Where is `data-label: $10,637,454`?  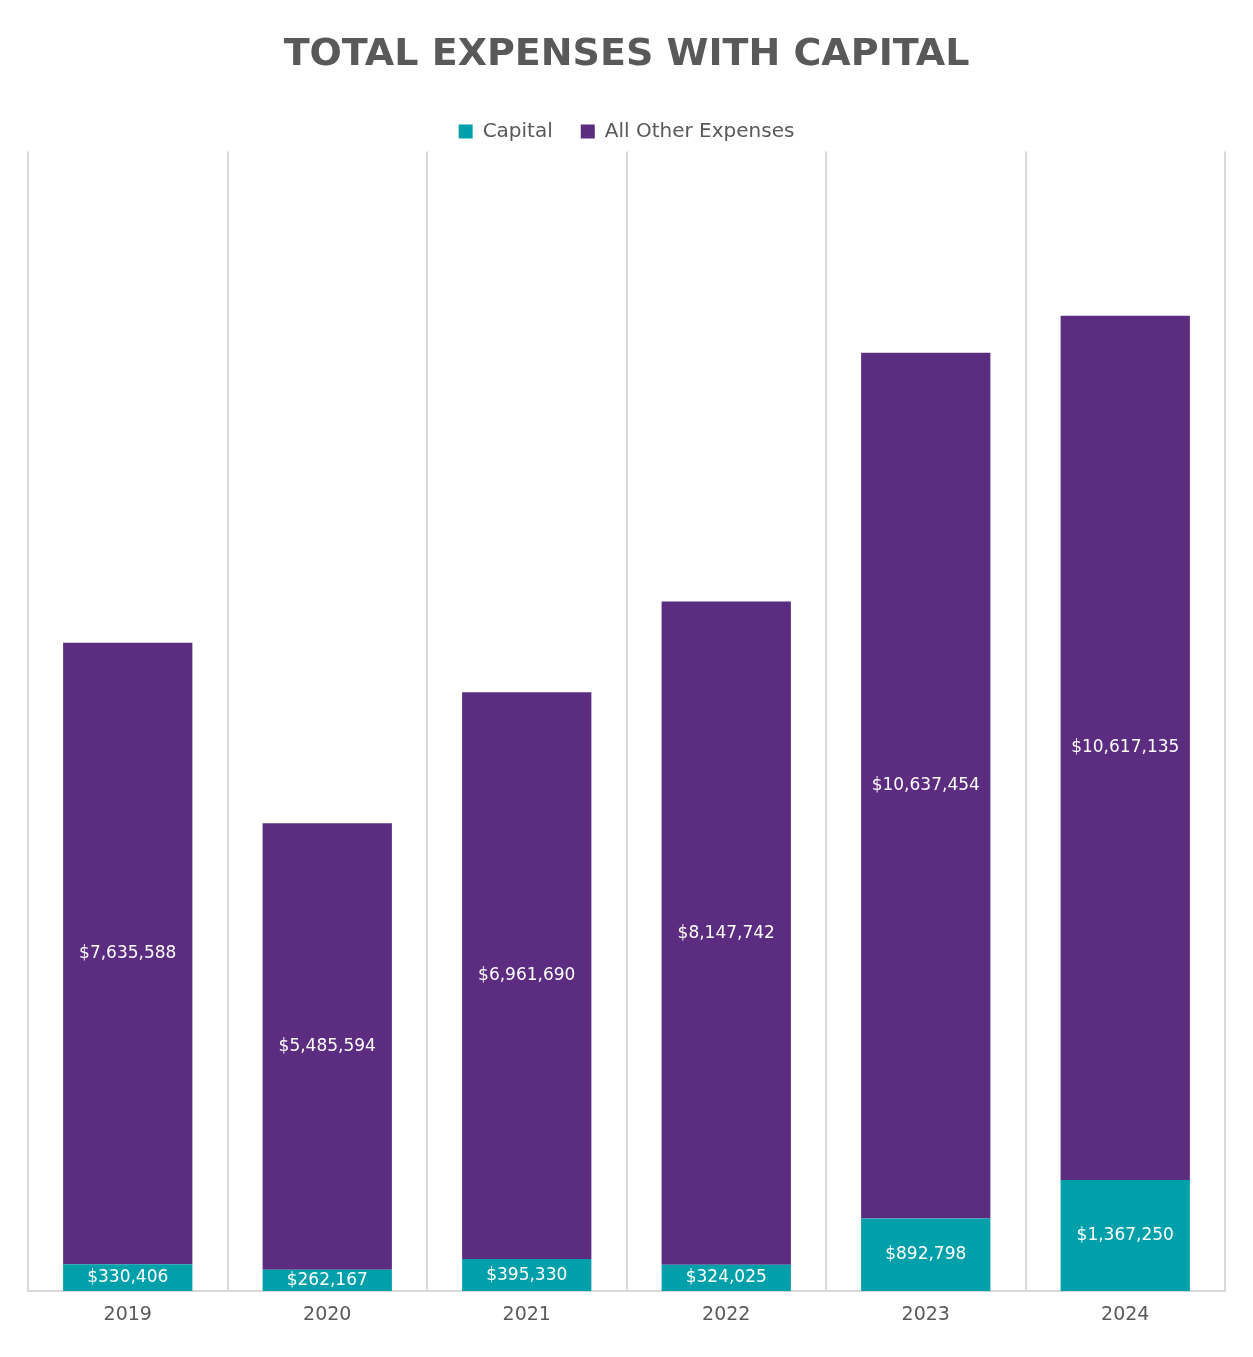
data-label: $10,637,454 is located at coordinates (925, 784).